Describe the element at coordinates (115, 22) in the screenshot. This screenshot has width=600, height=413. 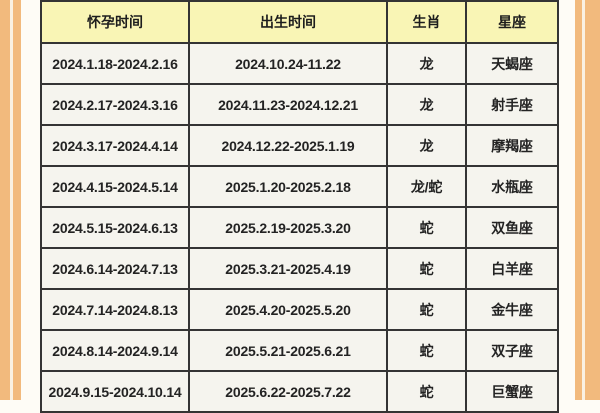
I see `column-header-0: 怀孕时间` at that location.